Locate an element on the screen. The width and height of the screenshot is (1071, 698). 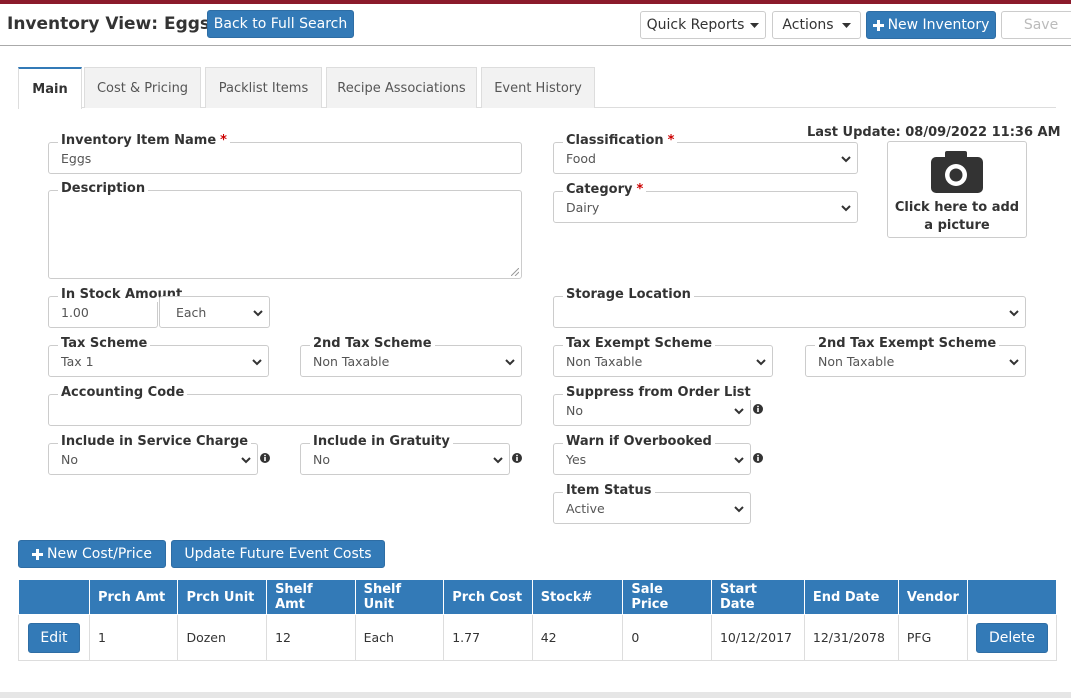
field-label: Include in Service Charge is located at coordinates (155, 441).